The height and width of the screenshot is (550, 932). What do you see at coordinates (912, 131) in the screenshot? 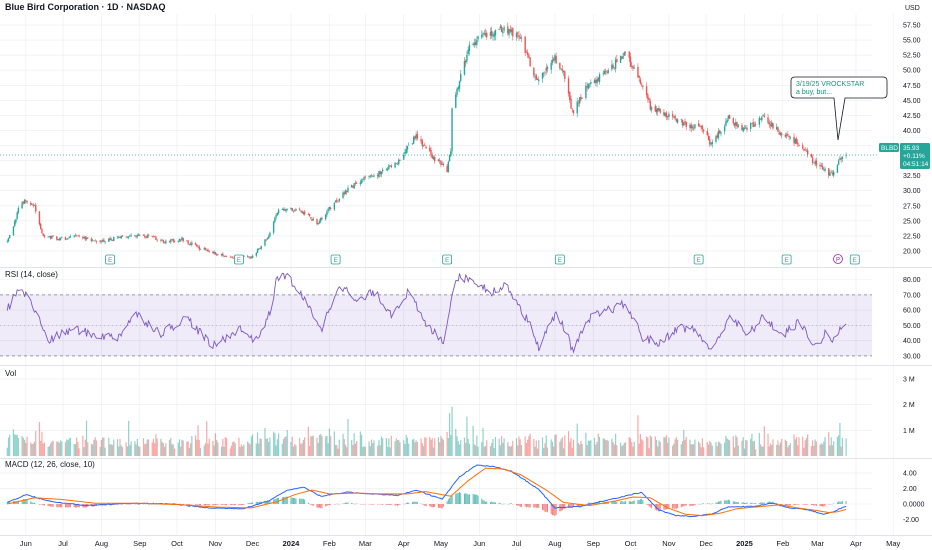
I see `price-axis-tick: 40.00` at bounding box center [912, 131].